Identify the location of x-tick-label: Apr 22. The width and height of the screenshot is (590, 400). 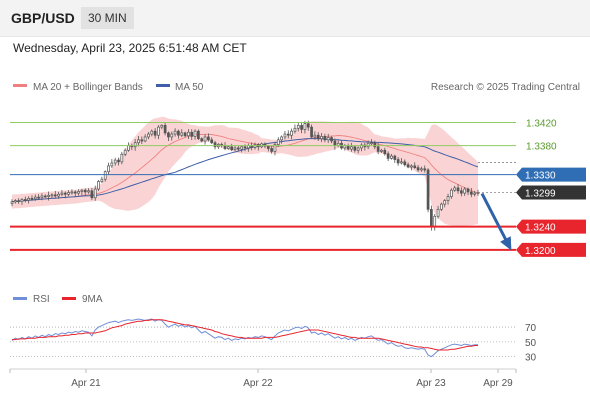
(258, 383).